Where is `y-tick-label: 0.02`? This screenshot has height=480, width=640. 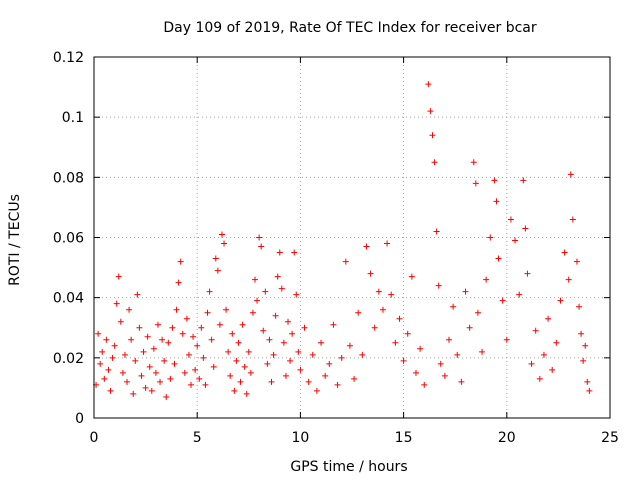
y-tick-label: 0.02 is located at coordinates (68, 359).